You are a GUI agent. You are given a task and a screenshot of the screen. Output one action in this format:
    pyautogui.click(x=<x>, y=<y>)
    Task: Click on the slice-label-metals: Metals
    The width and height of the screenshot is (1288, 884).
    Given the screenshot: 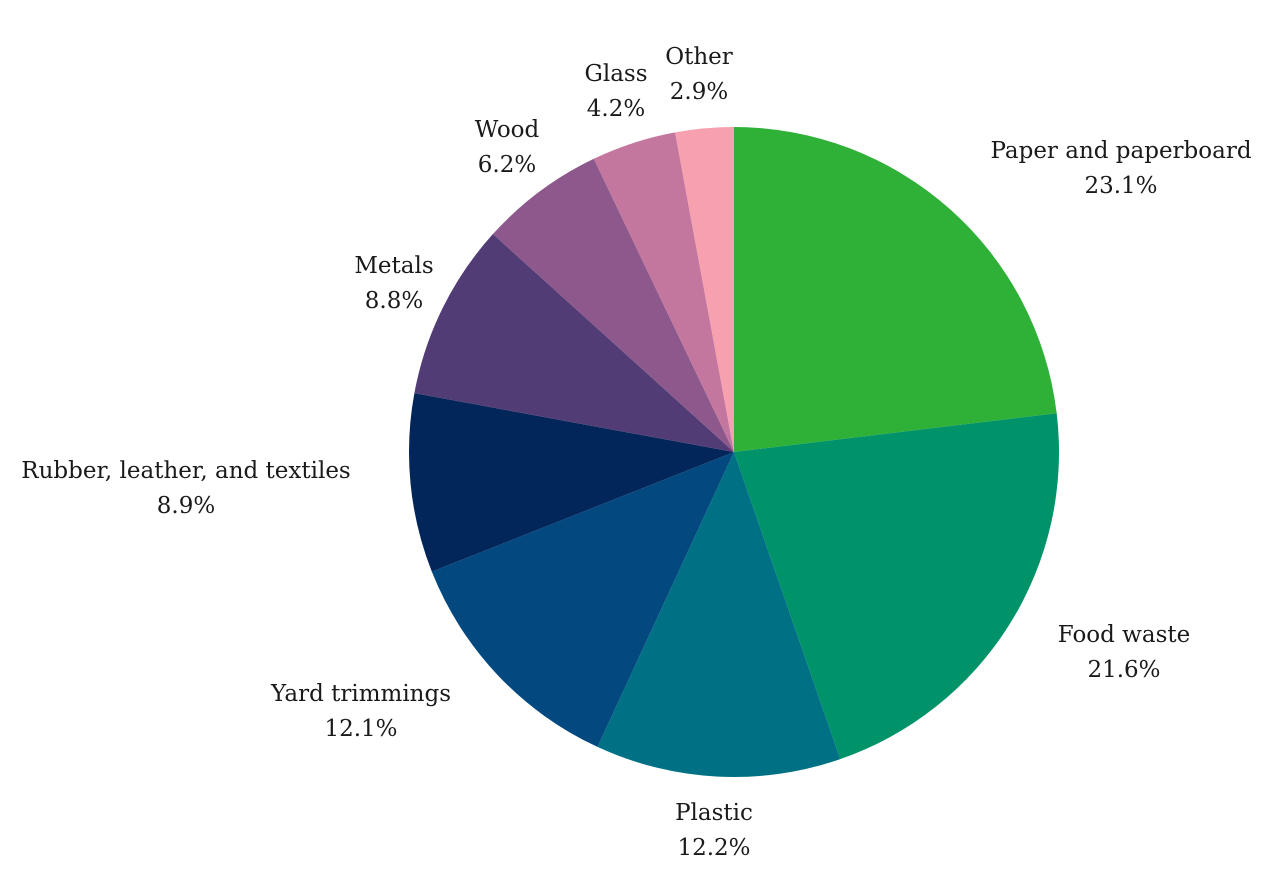 What is the action you would take?
    pyautogui.click(x=393, y=266)
    